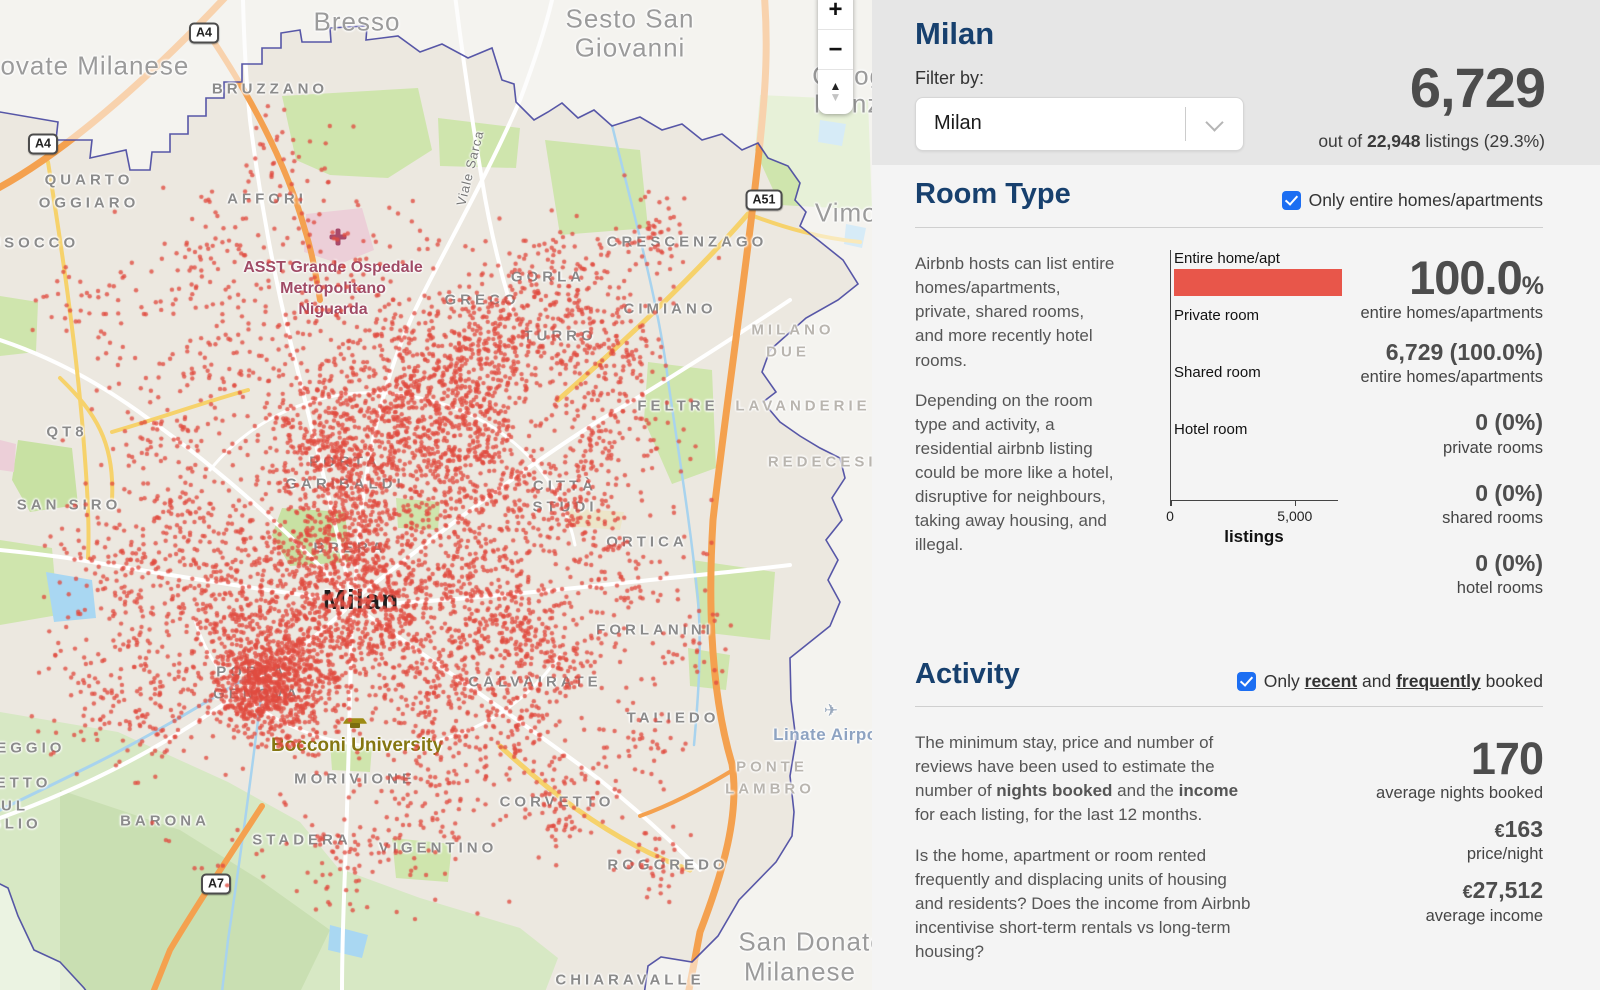 The width and height of the screenshot is (1600, 990). What do you see at coordinates (1214, 122) in the screenshot?
I see `chevron-down-icon` at bounding box center [1214, 122].